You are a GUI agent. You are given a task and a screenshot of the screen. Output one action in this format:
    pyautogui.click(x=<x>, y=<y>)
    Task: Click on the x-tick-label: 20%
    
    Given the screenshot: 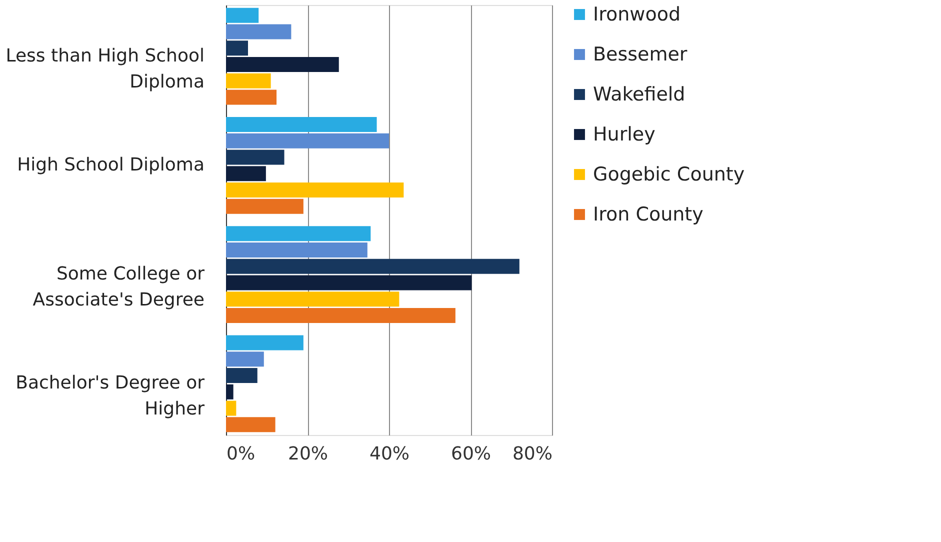 What is the action you would take?
    pyautogui.click(x=308, y=454)
    